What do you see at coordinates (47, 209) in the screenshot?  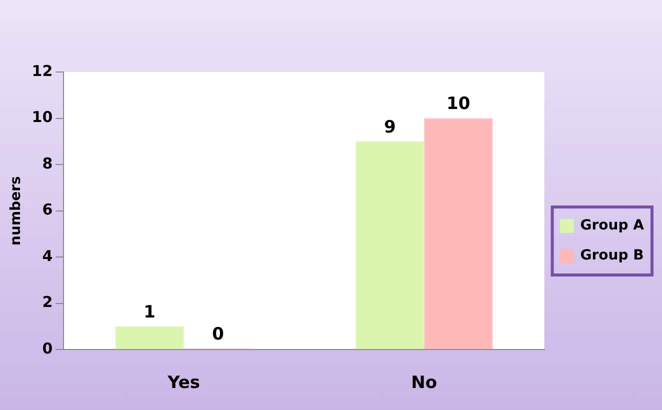 I see `y-tick-label: 6` at bounding box center [47, 209].